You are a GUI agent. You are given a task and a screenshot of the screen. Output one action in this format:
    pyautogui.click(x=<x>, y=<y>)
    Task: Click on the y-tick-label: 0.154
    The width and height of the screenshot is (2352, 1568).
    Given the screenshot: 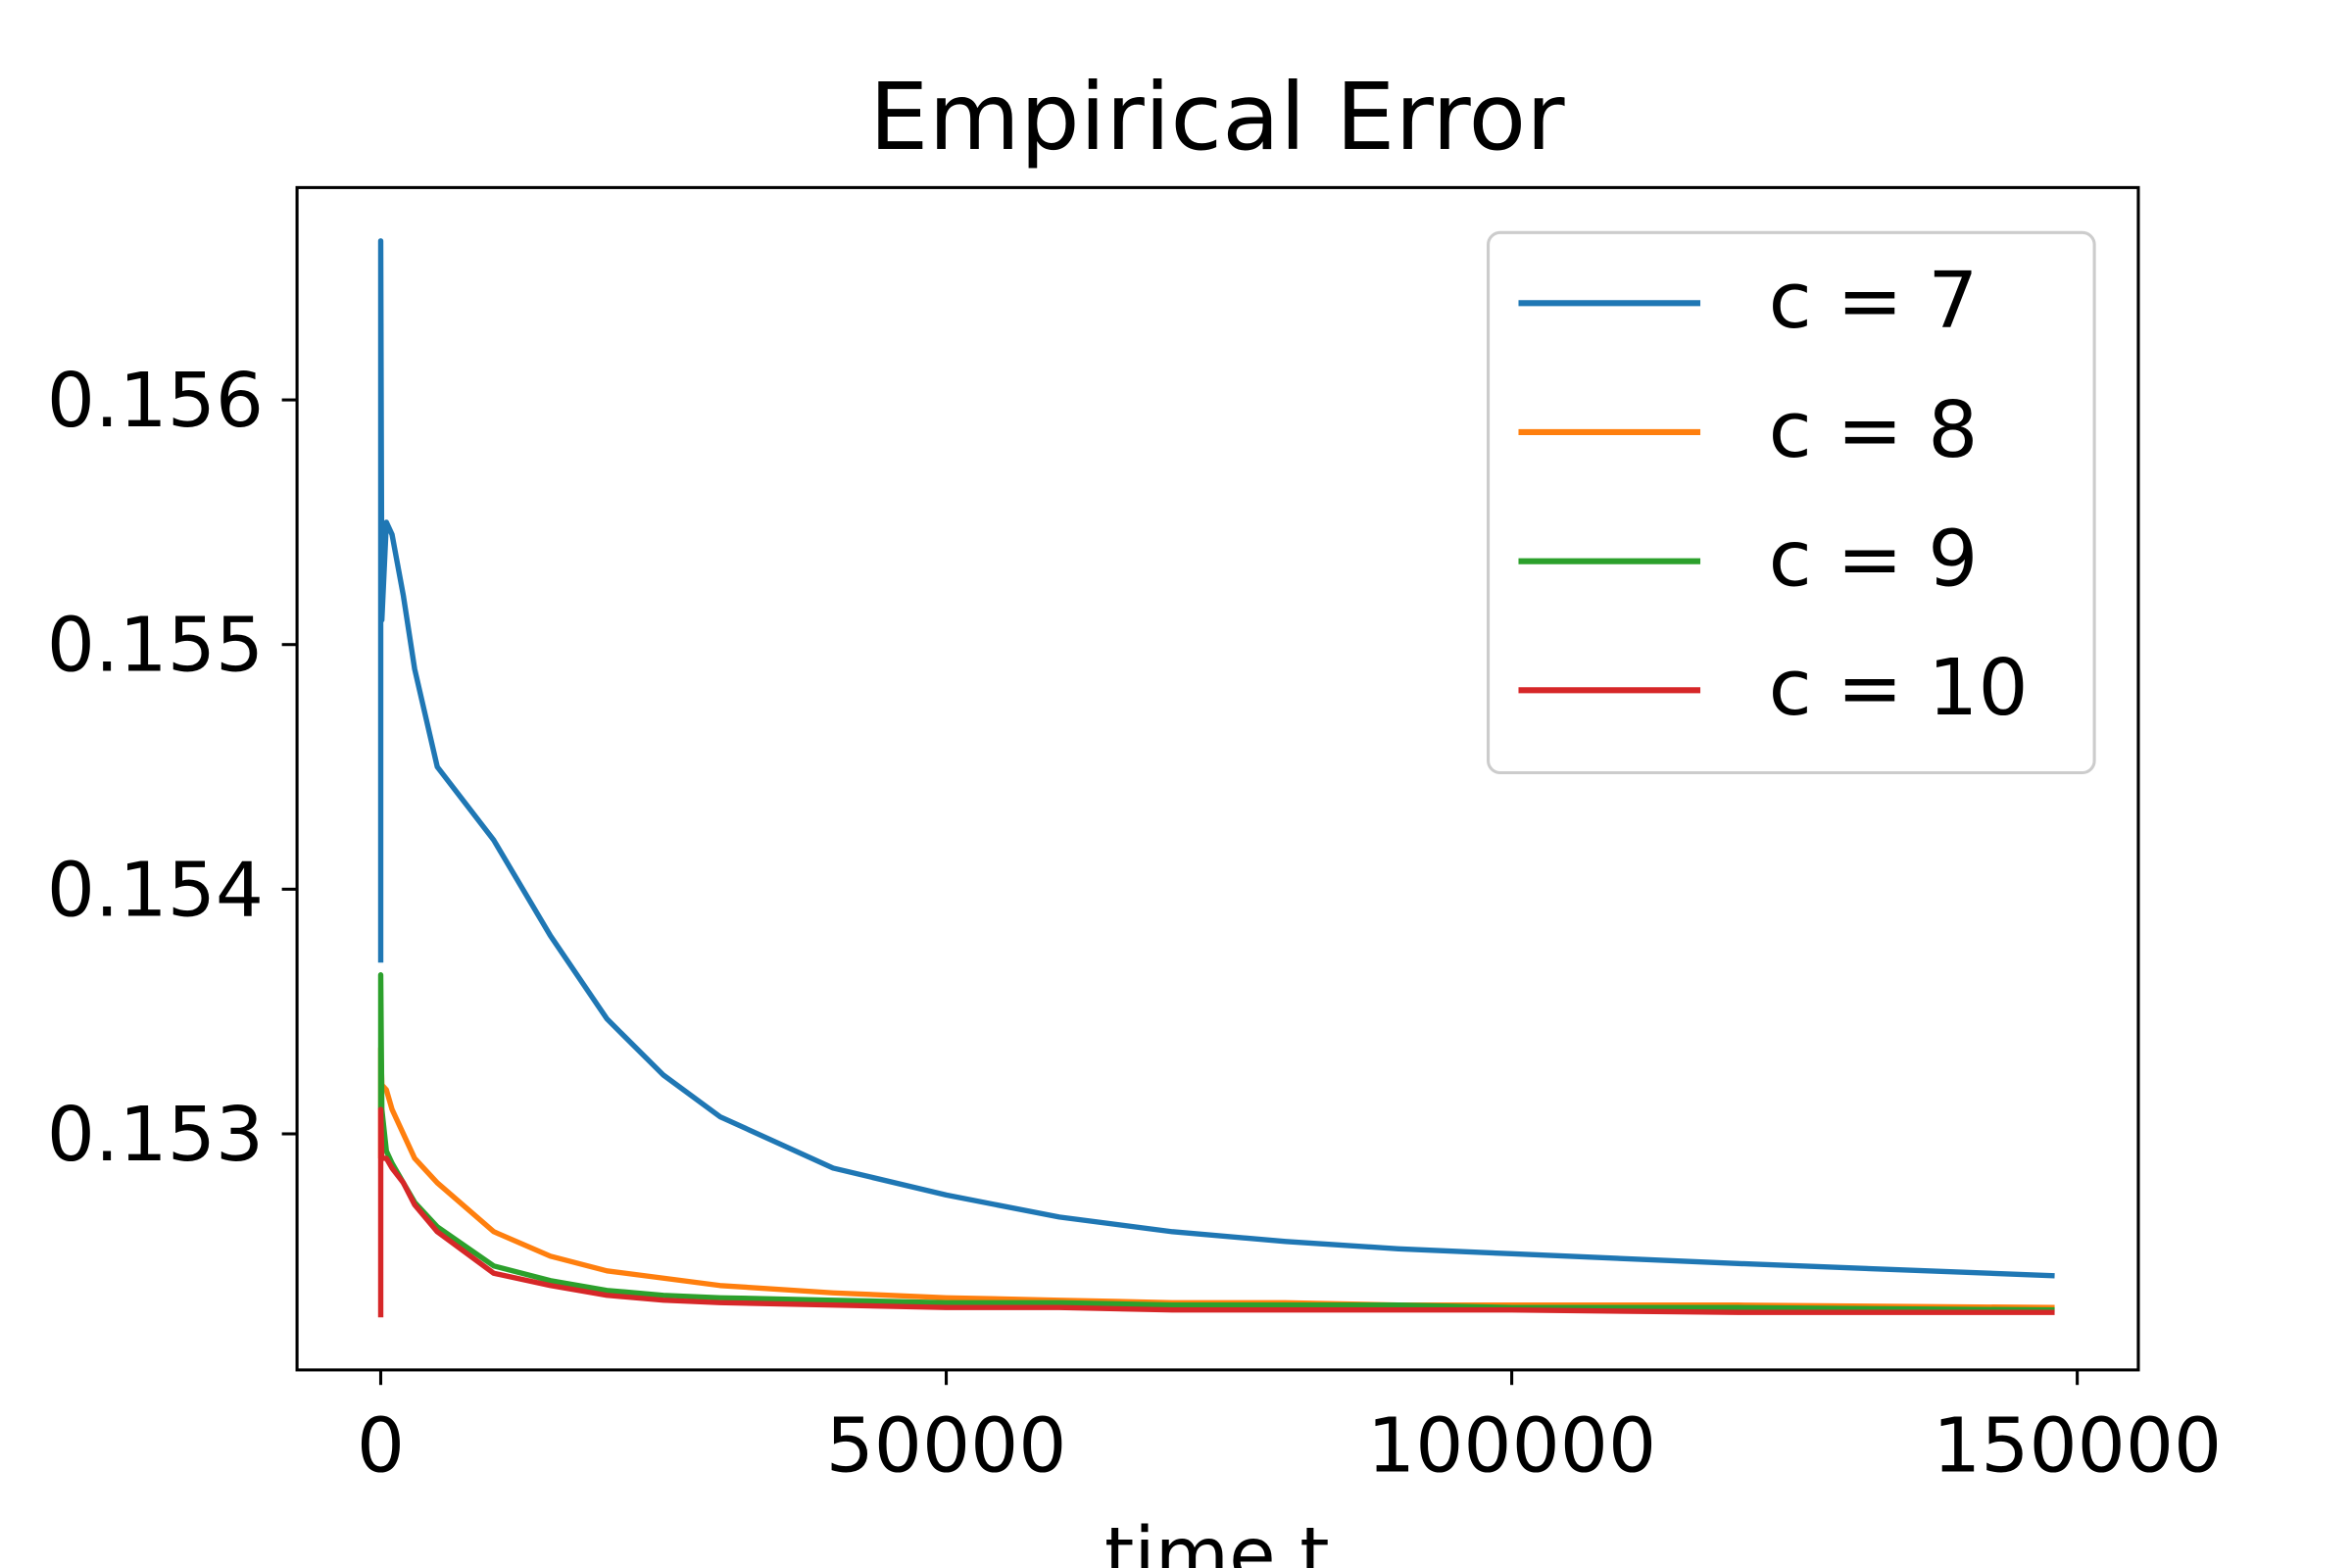 What is the action you would take?
    pyautogui.click(x=156, y=891)
    